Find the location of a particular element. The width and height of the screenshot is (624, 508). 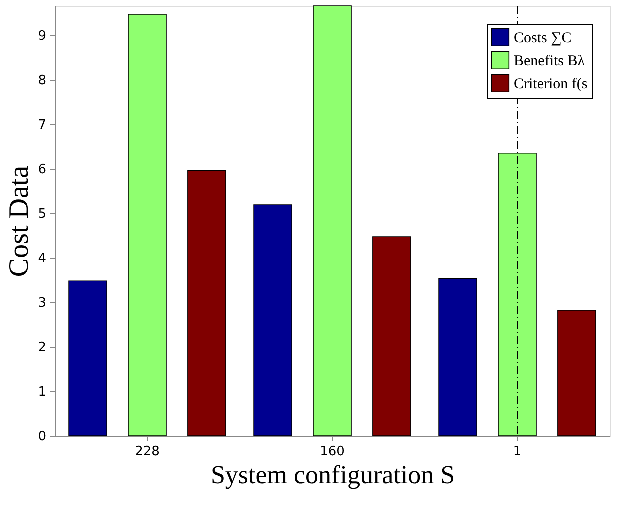

x-tick-label: 1 is located at coordinates (517, 452).